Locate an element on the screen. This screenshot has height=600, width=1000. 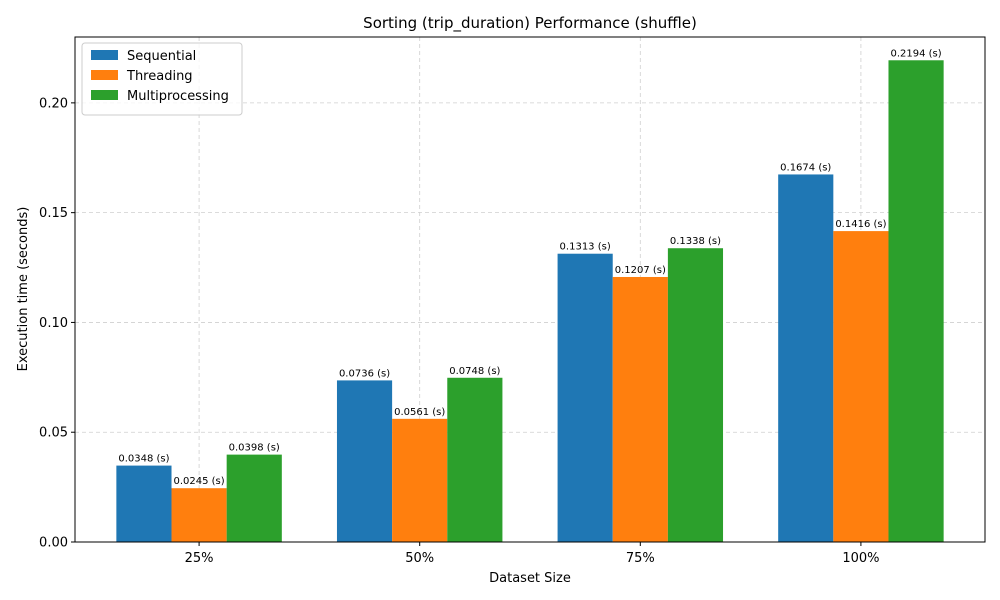
x-tick-label: 100% is located at coordinates (860, 558).